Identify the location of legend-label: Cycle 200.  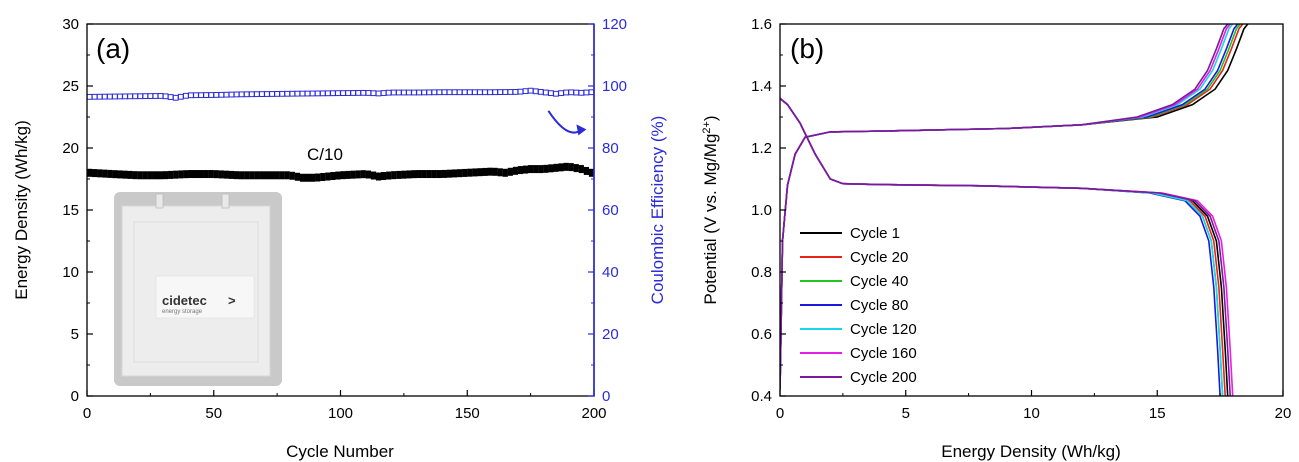
(883, 377).